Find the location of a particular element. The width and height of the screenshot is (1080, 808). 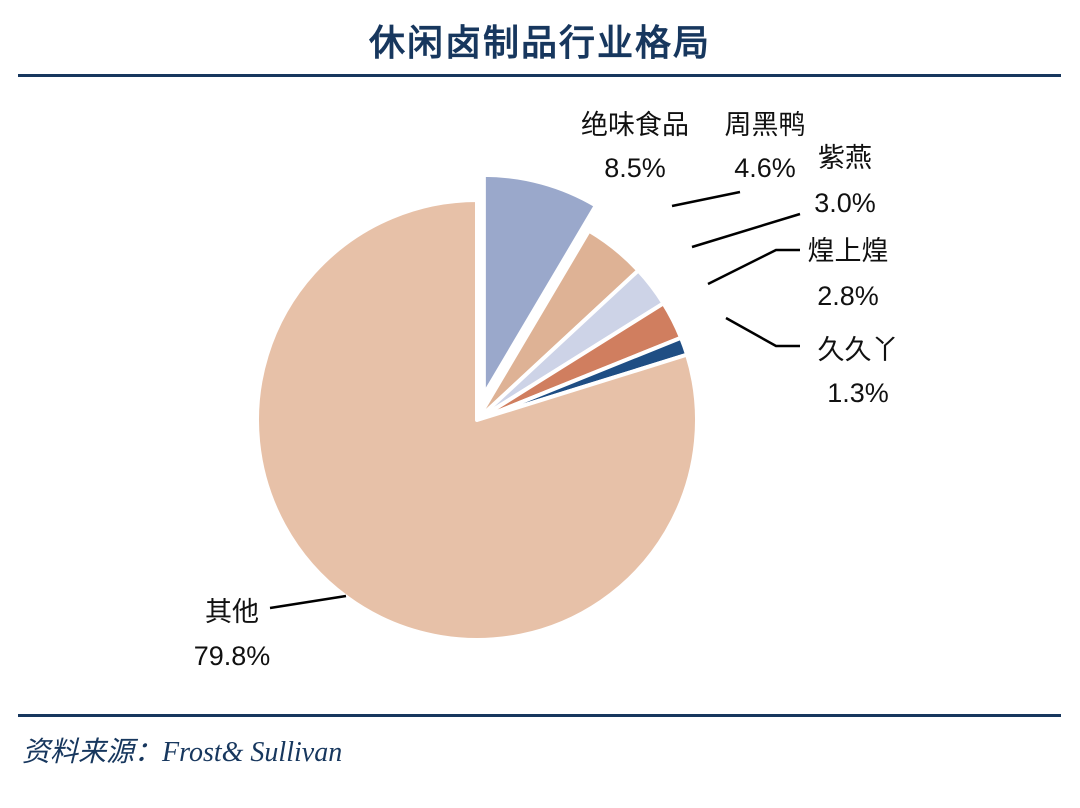

slice-label-3: 紫燕 is located at coordinates (845, 158).